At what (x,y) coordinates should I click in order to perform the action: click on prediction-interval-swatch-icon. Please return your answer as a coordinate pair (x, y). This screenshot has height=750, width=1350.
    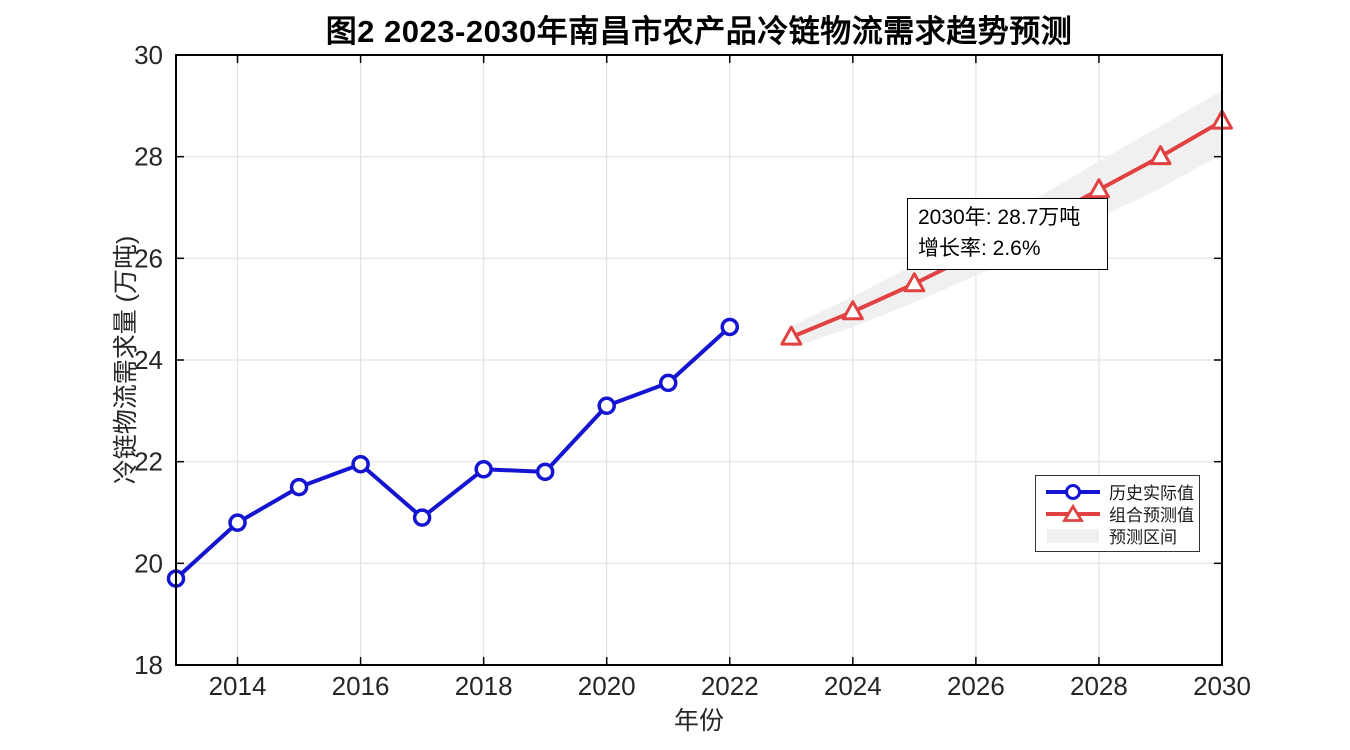
    Looking at the image, I should click on (1073, 535).